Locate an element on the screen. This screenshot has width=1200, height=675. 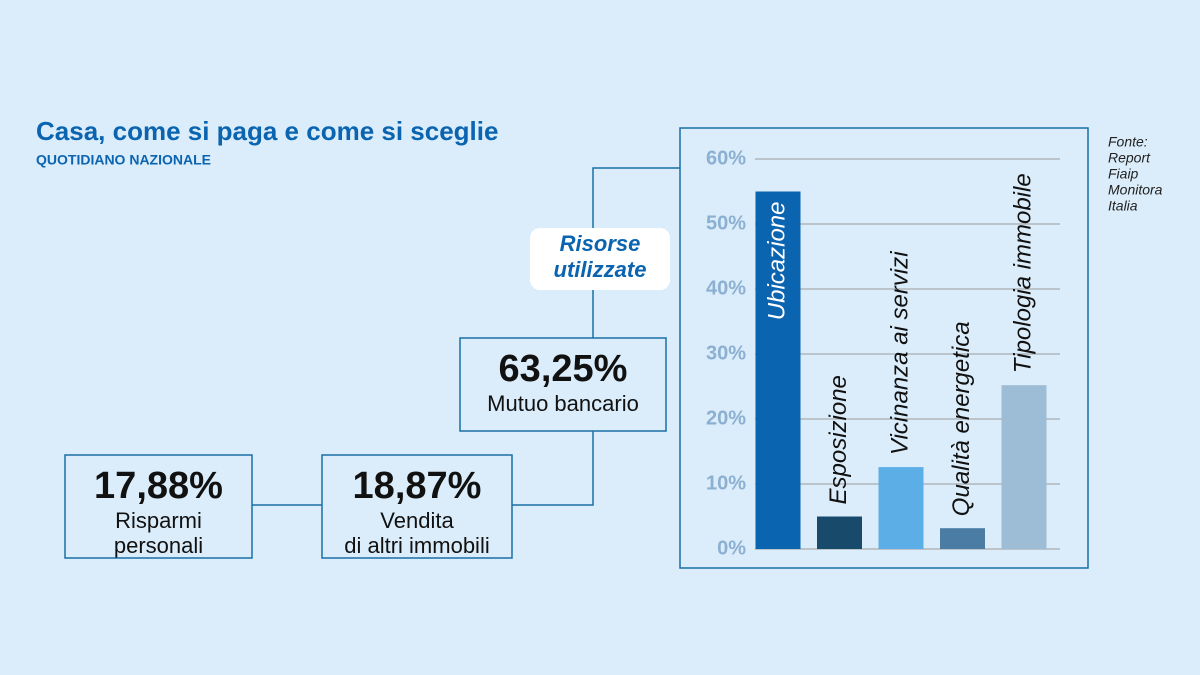
source-line: Fonte: is located at coordinates (1128, 142).